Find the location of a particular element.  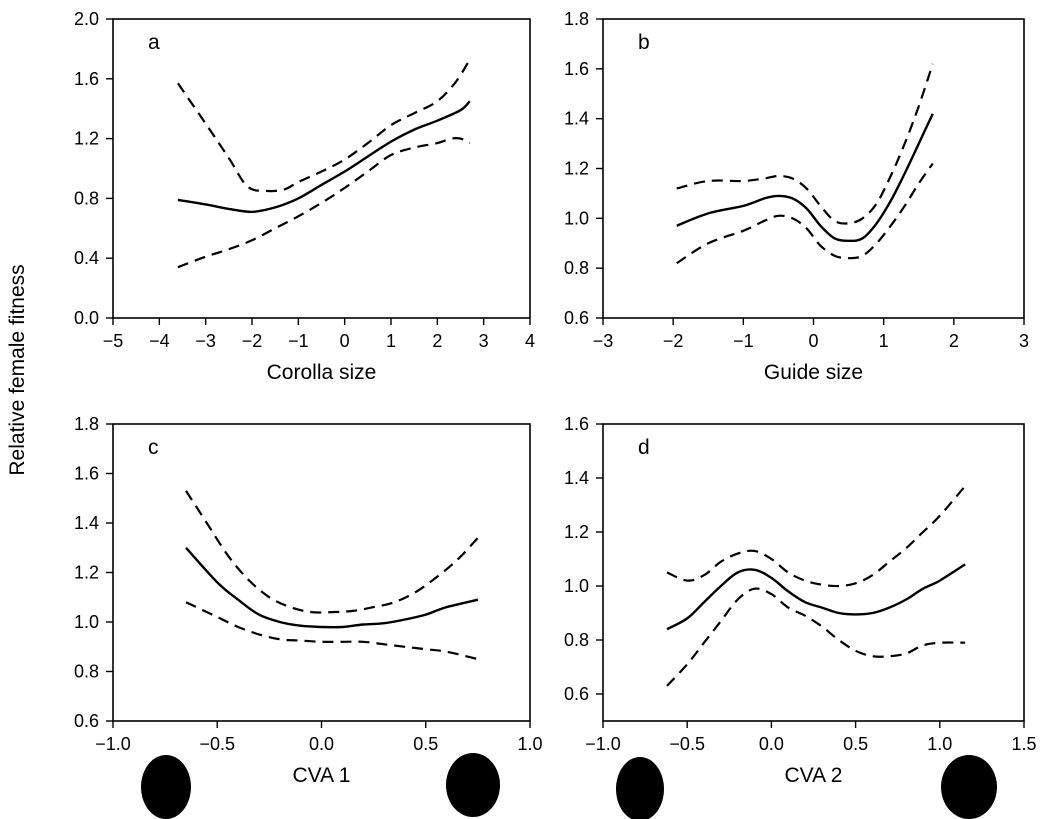

x-axis-label: CVA 1 is located at coordinates (322, 775).